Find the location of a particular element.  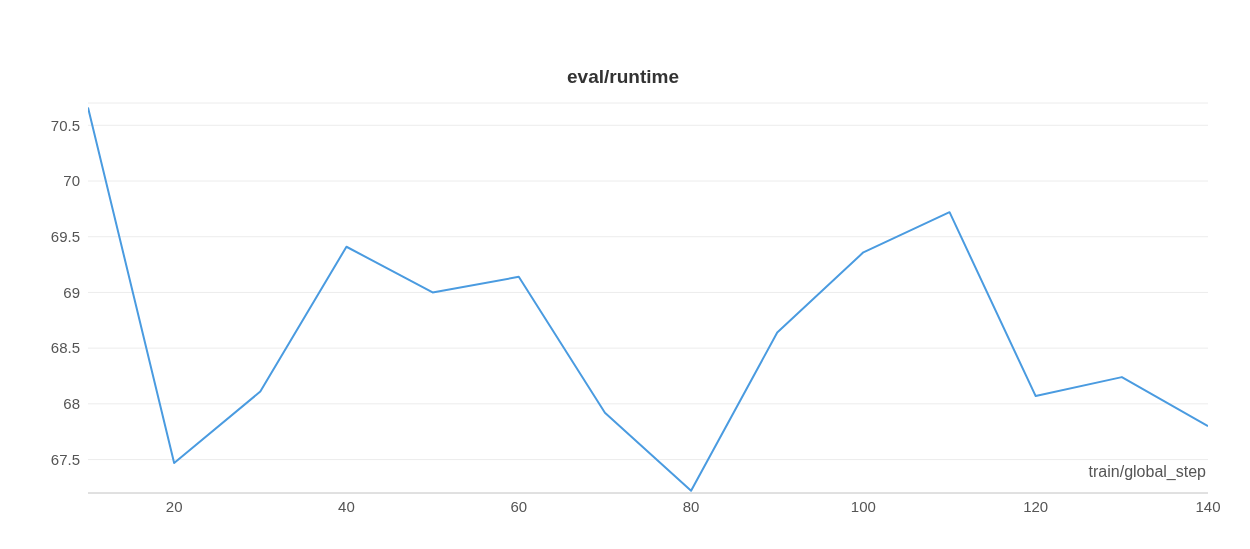

x-axis-title: train/global_step is located at coordinates (1147, 472).